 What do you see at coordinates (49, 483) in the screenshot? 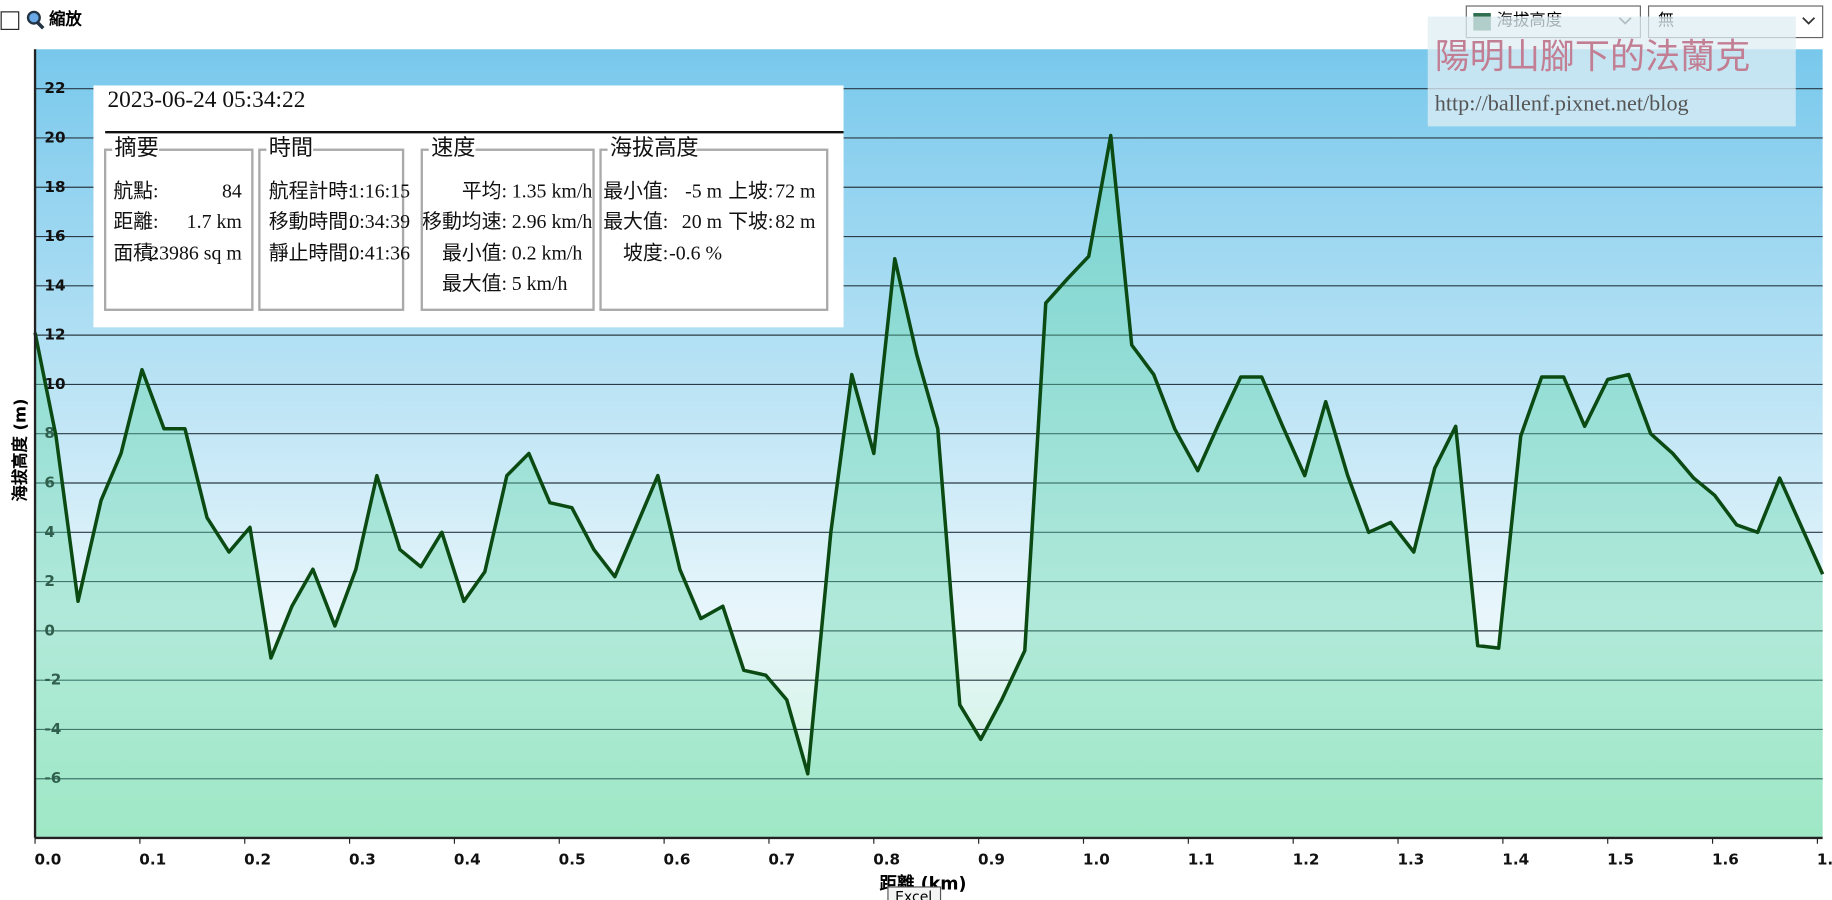
I see `y-tick-label: 6` at bounding box center [49, 483].